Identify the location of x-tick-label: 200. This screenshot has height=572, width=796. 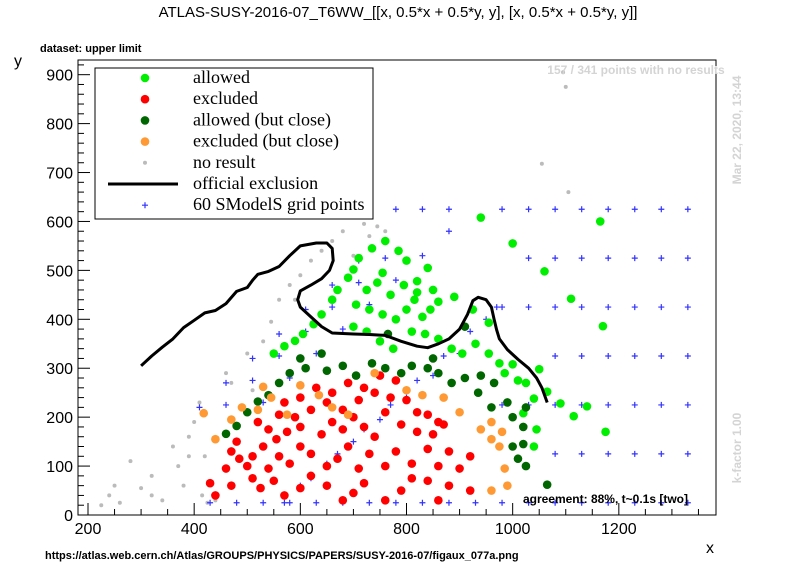
(88, 529).